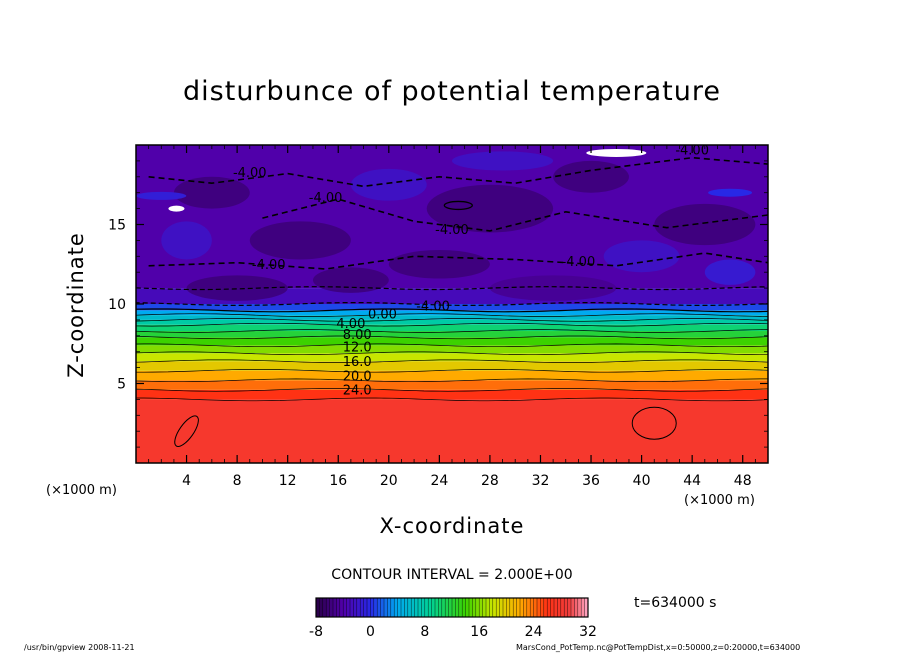 Image resolution: width=904 pixels, height=654 pixels. Describe the element at coordinates (541, 481) in the screenshot. I see `x-tick-label: 32` at that location.